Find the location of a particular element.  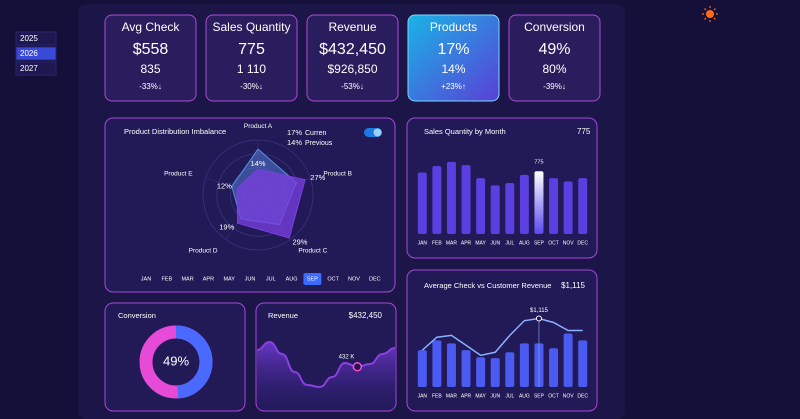

month-label: JAN is located at coordinates (146, 279).